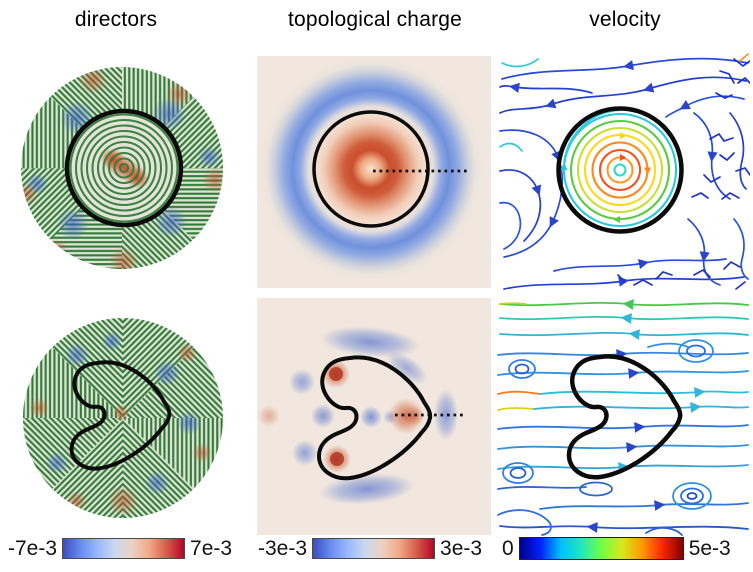  What do you see at coordinates (625, 19) in the screenshot?
I see `column-header-velocity: velocity` at bounding box center [625, 19].